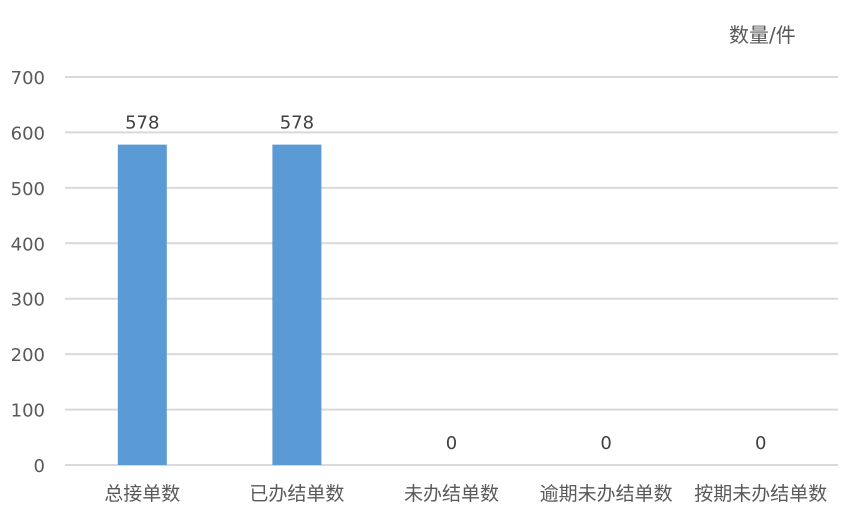 Image resolution: width=861 pixels, height=516 pixels. I want to click on y-tick-label: 100, so click(28, 411).